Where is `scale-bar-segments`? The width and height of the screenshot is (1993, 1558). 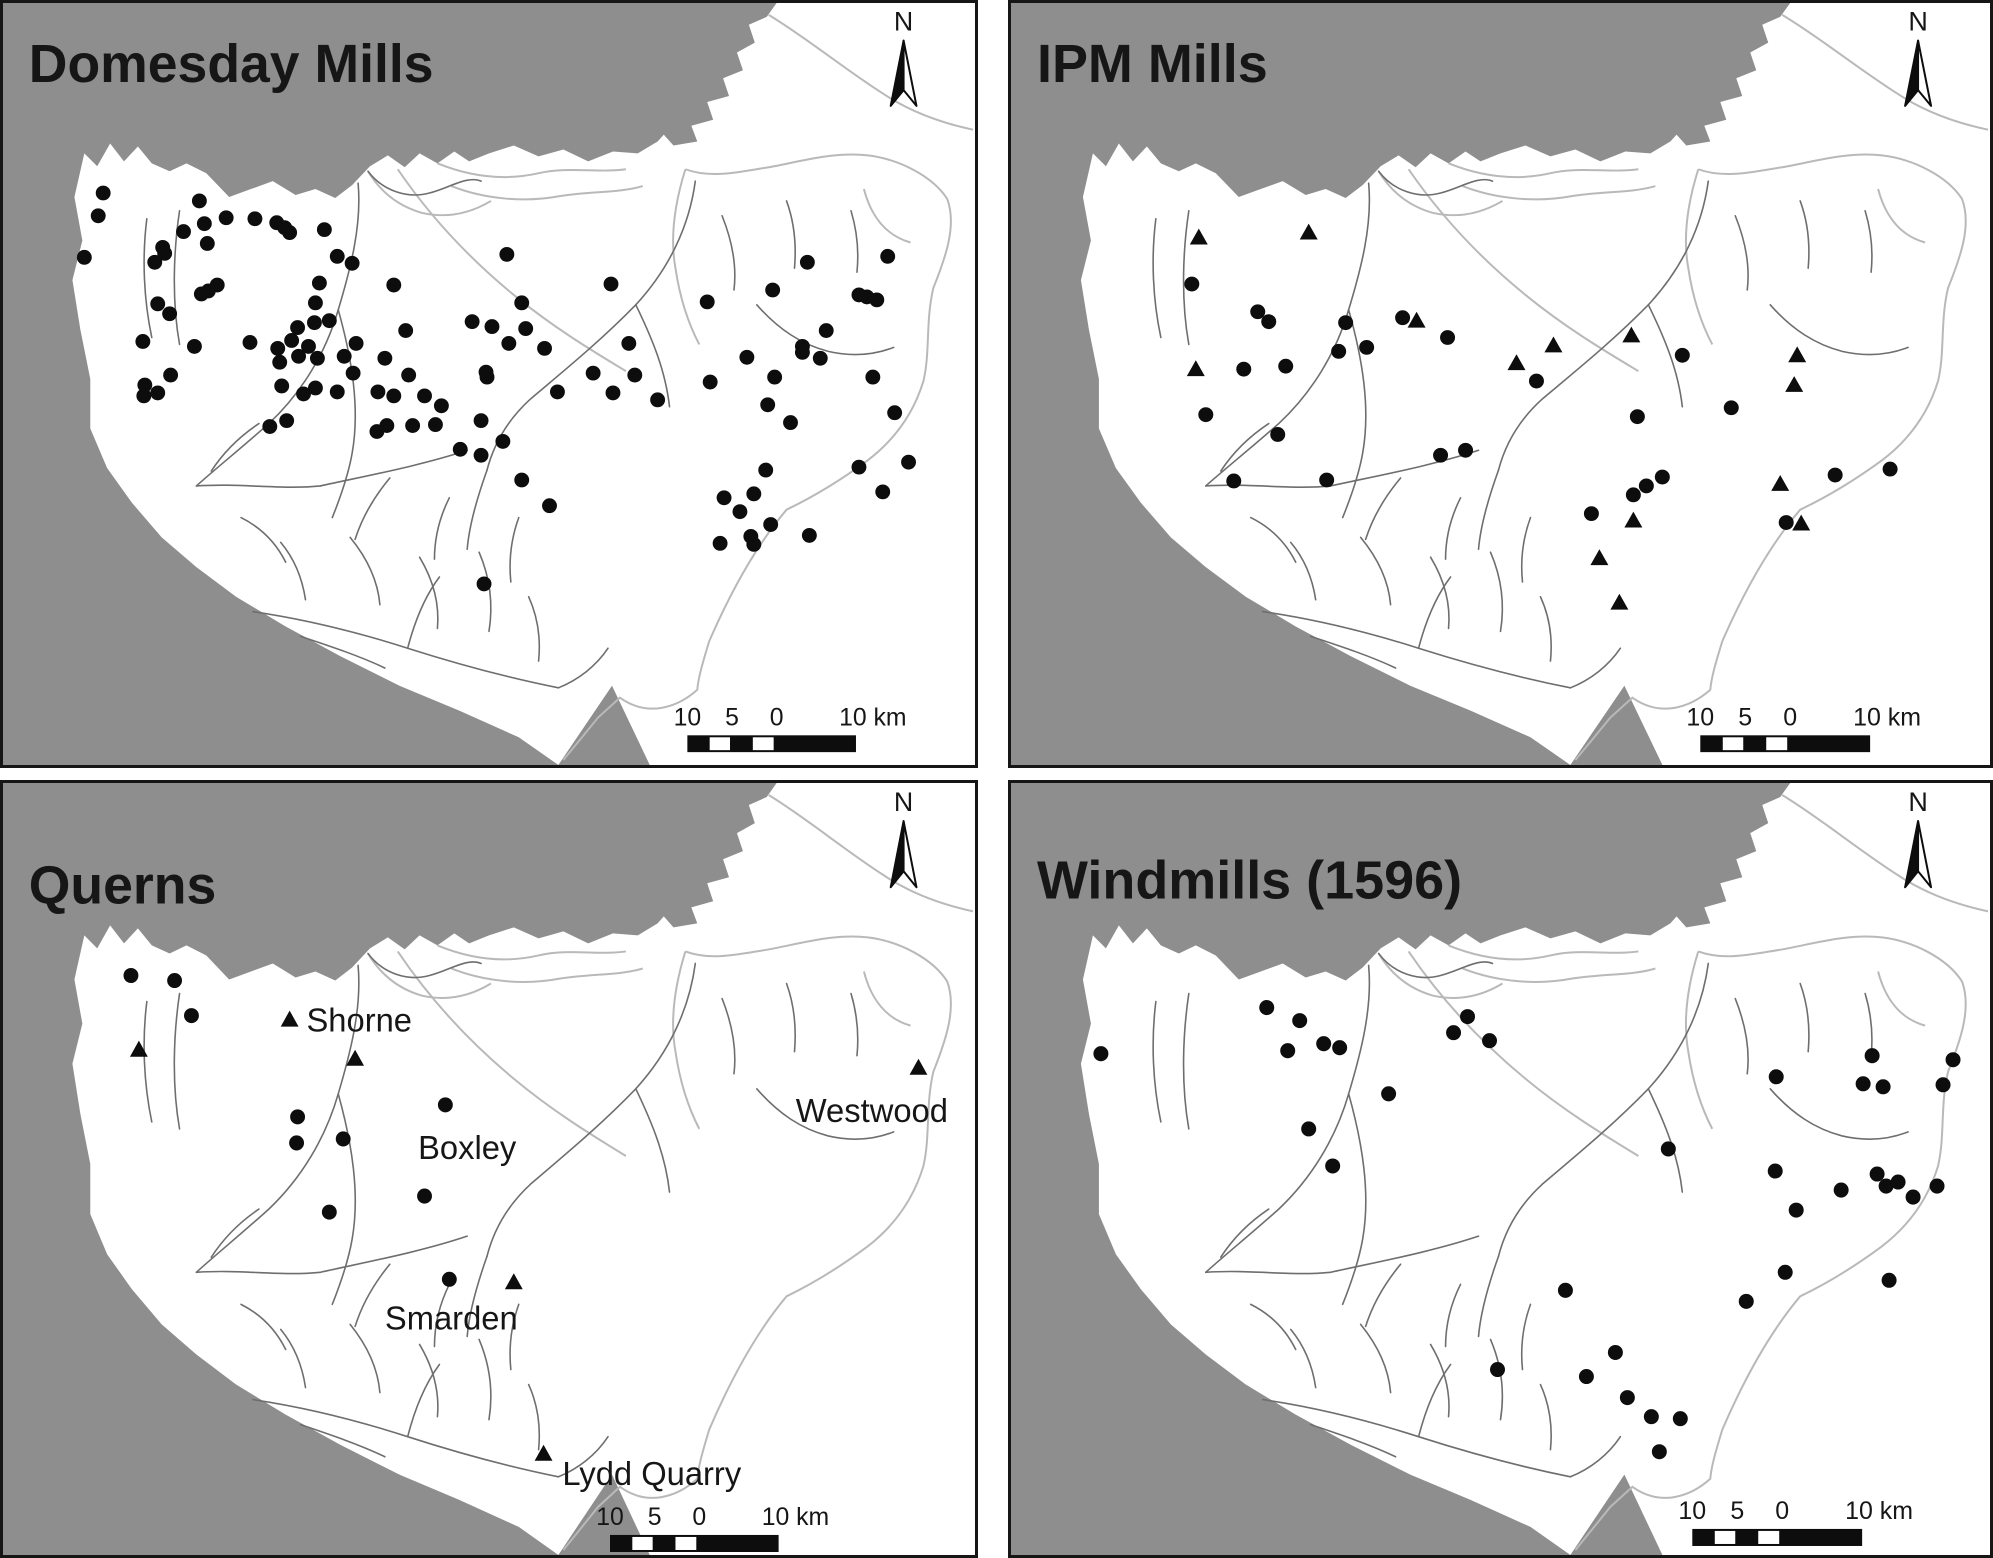
scale-bar-segments is located at coordinates (694, 1543).